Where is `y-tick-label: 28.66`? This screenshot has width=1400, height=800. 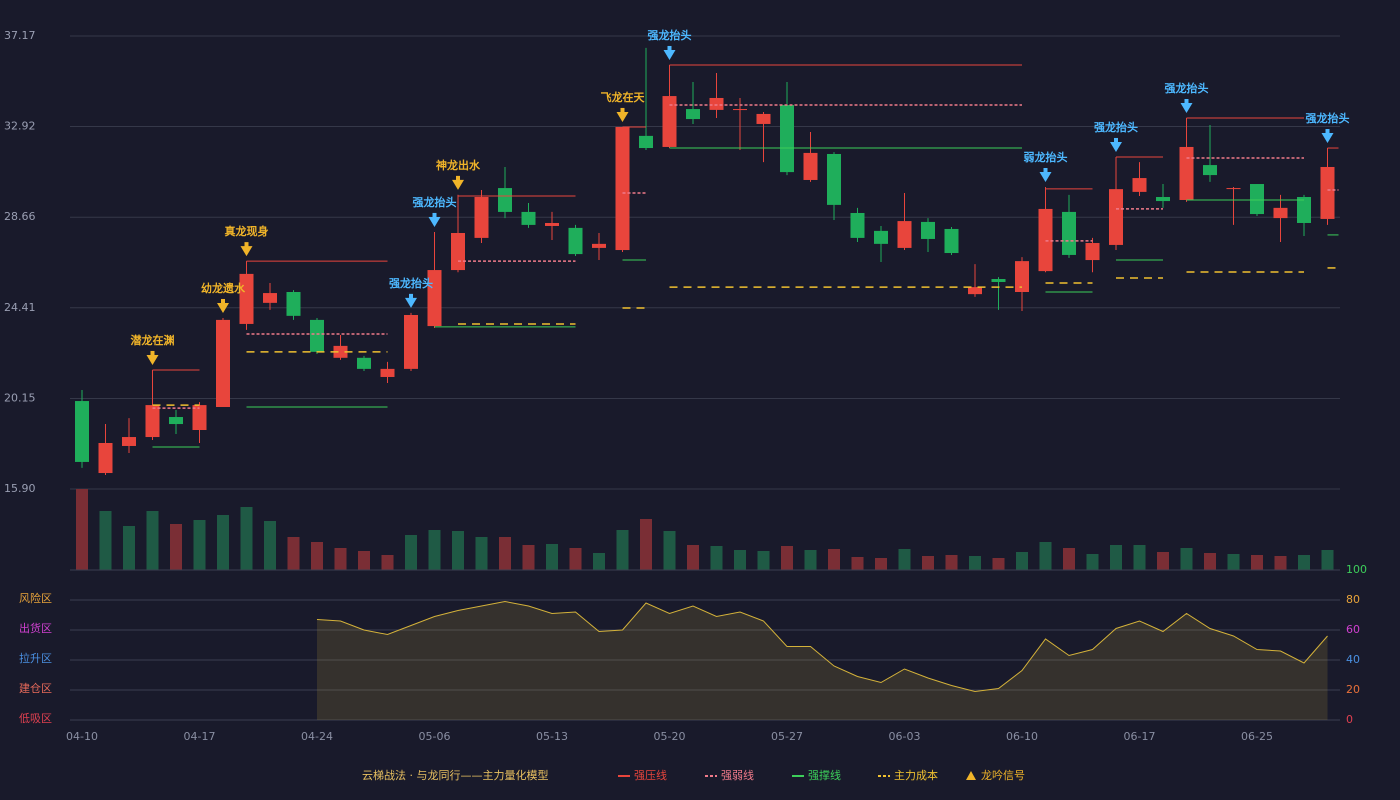 y-tick-label: 28.66 is located at coordinates (20, 216).